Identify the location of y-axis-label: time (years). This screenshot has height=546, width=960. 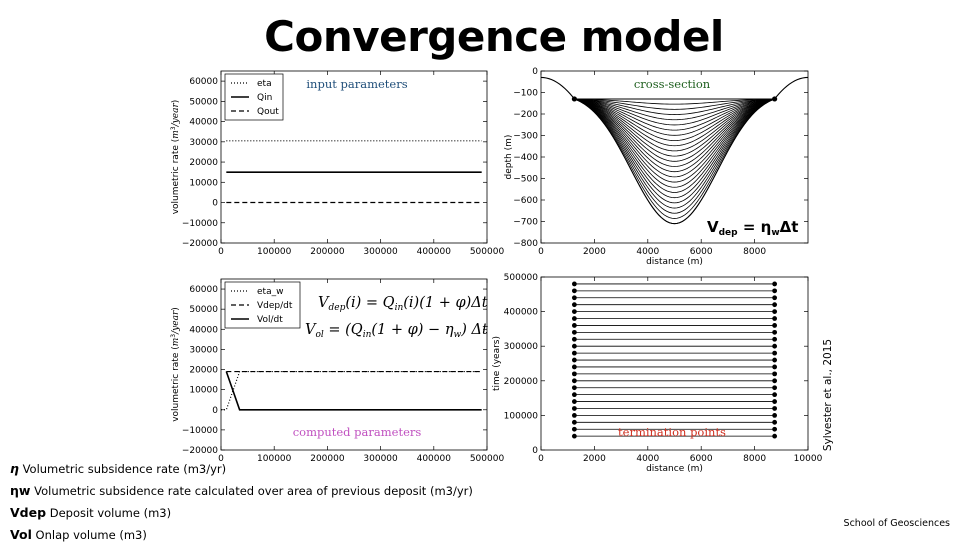
(497, 363).